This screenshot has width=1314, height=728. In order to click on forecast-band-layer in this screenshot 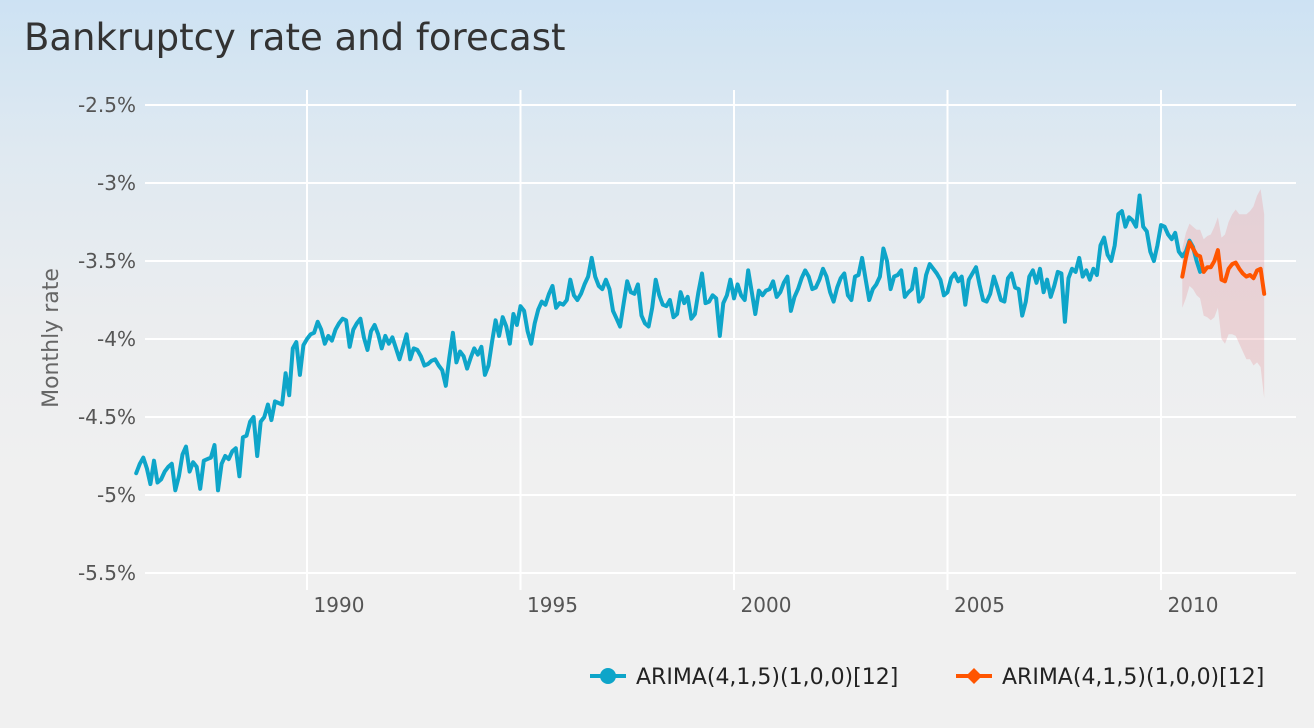, I will do `click(1223, 294)`.